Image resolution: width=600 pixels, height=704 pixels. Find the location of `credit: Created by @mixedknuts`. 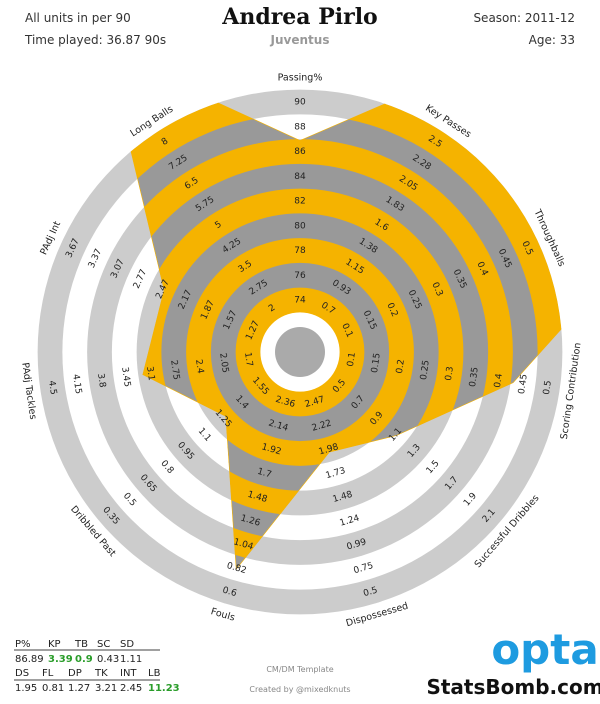

credit: Created by @mixedknuts is located at coordinates (299, 689).